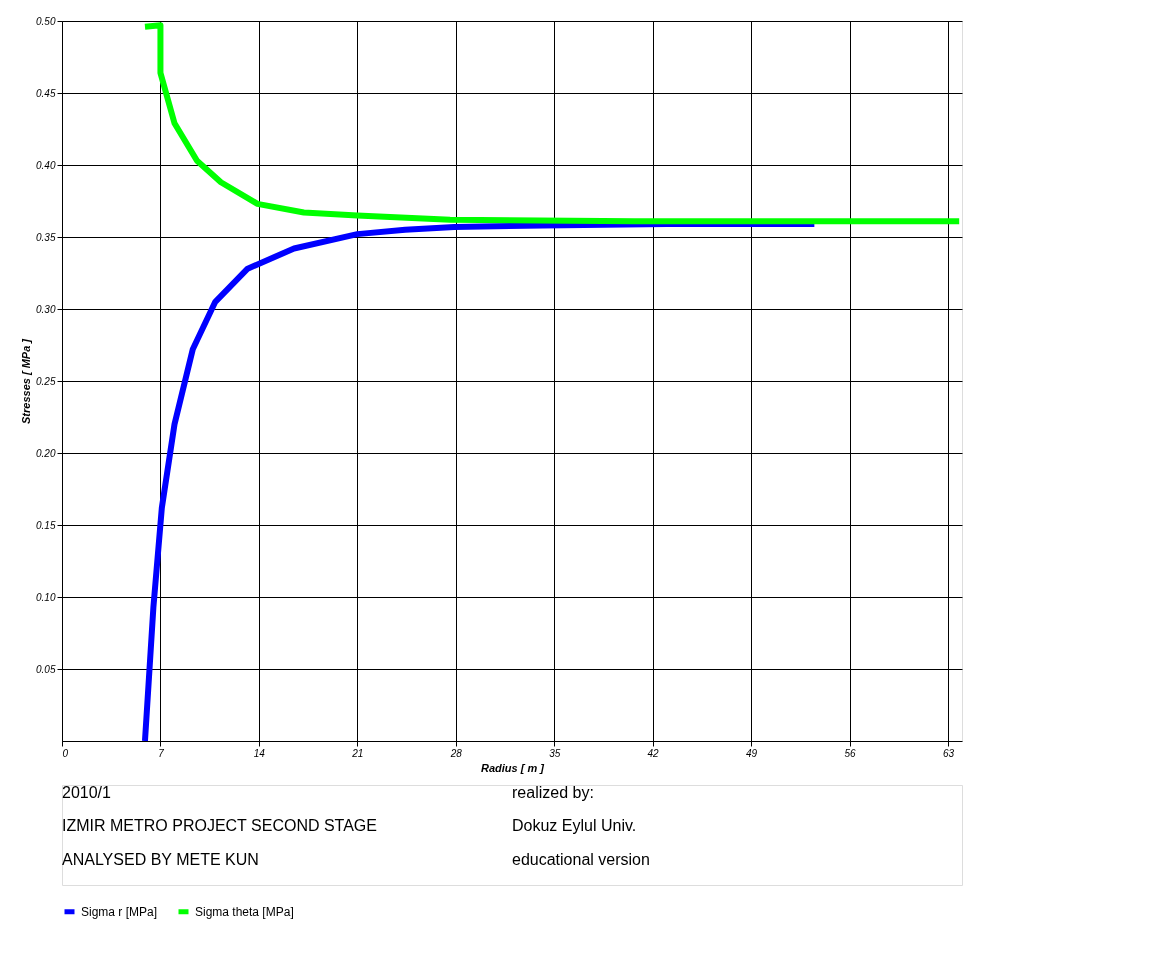 This screenshot has height=978, width=1161. What do you see at coordinates (46, 453) in the screenshot?
I see `y-tick-label: 0.20` at bounding box center [46, 453].